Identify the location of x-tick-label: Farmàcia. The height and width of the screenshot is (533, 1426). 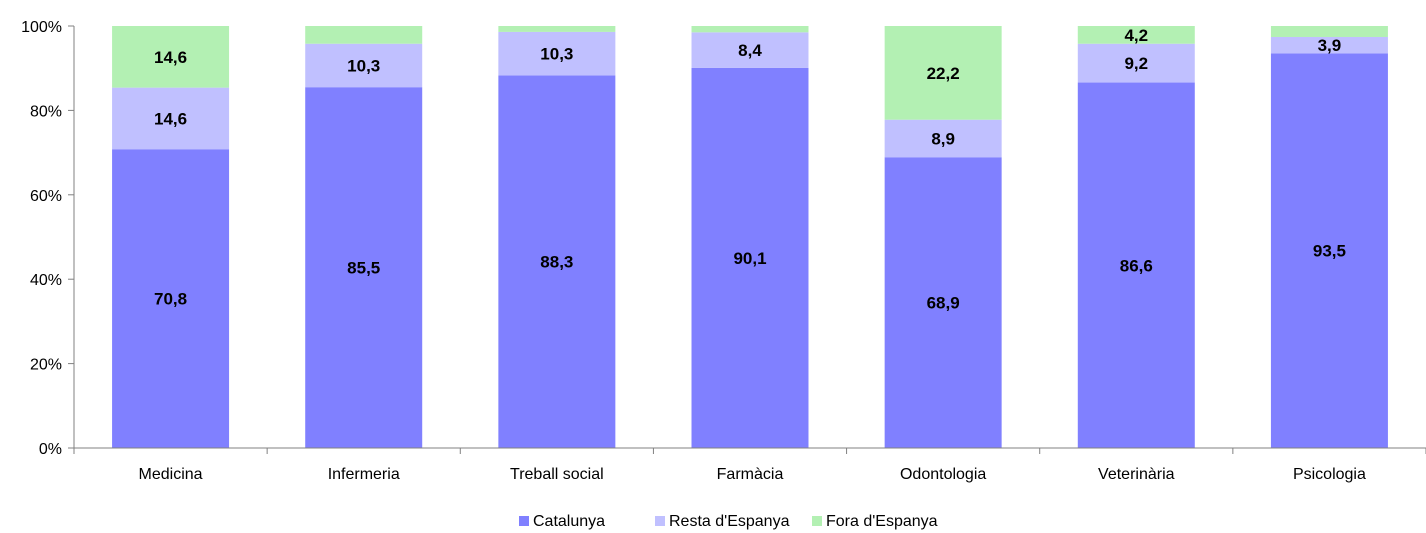
(750, 474).